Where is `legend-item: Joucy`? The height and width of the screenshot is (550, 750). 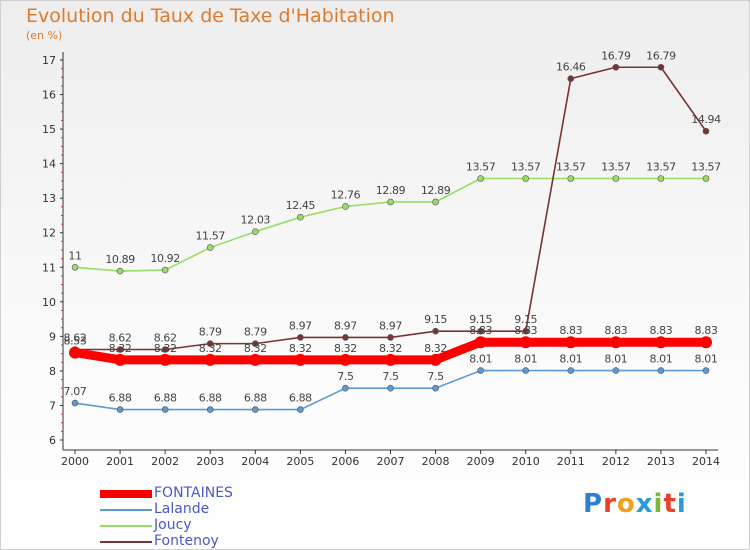 legend-item: Joucy is located at coordinates (230, 525).